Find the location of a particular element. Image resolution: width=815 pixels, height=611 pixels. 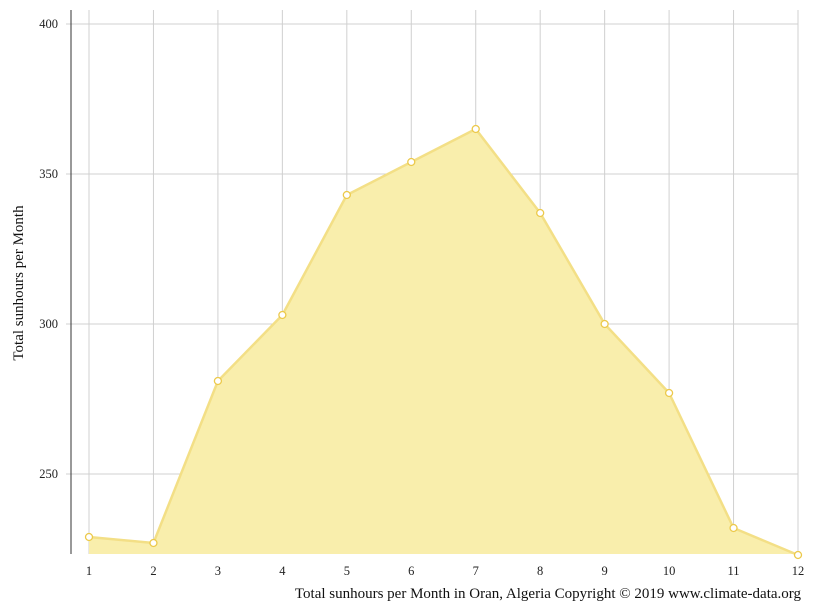

x-tick-label: 3 is located at coordinates (218, 571).